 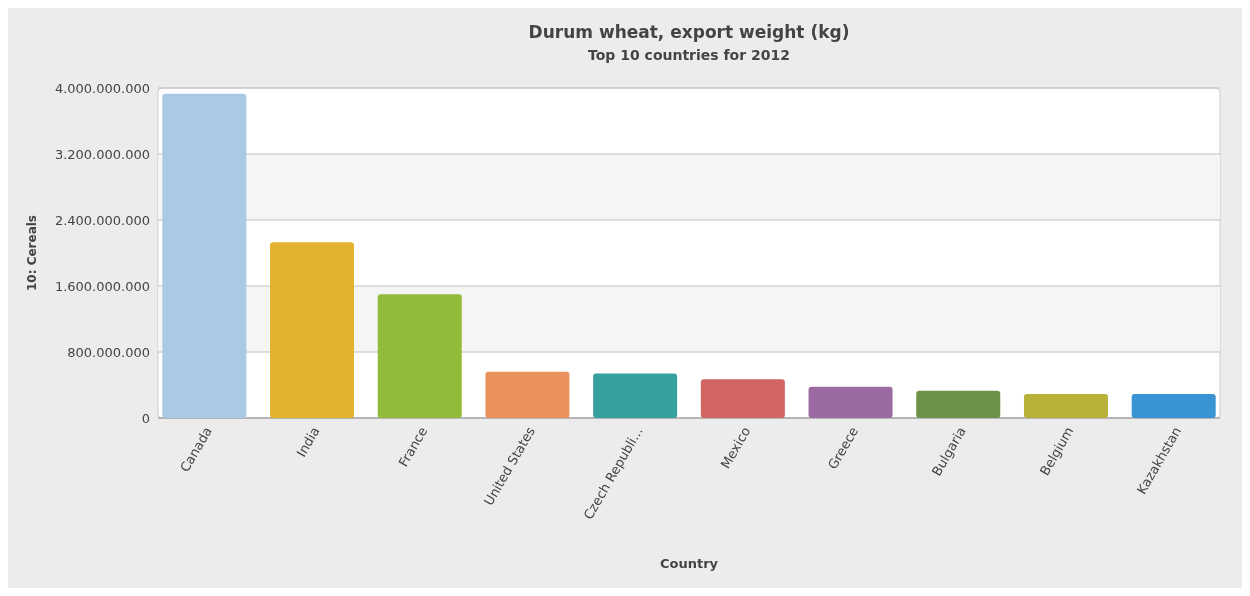 I want to click on y-tick-label: 3.200.000.000, so click(x=102, y=154).